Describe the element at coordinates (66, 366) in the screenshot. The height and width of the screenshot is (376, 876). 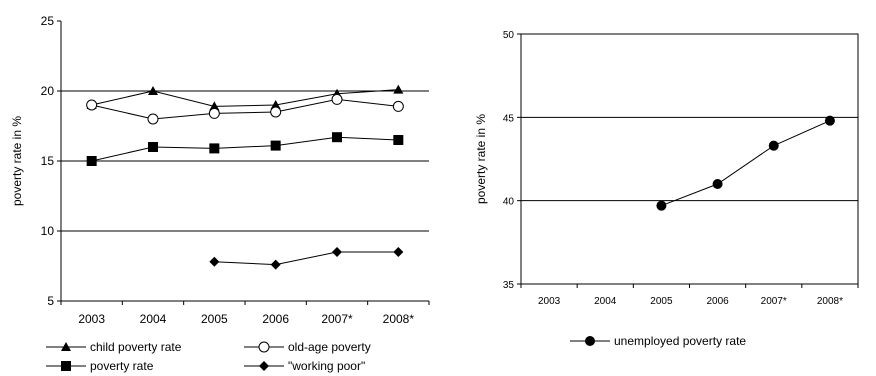
I see `legend-marker-poverty-rate` at that location.